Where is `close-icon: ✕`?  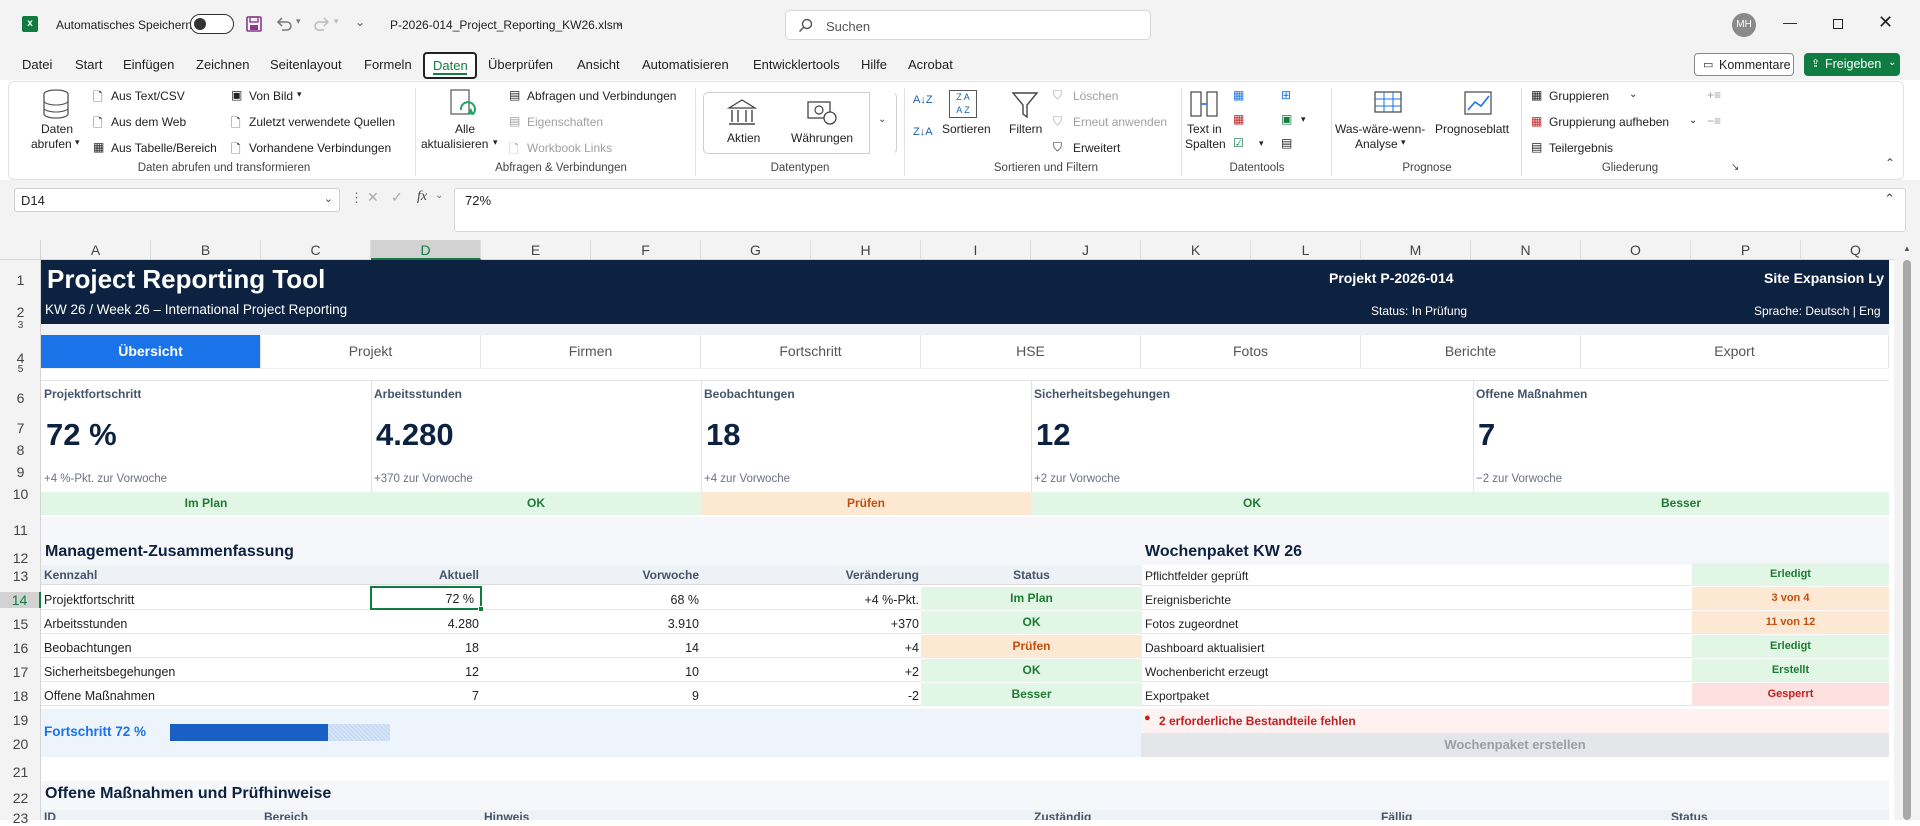 close-icon: ✕ is located at coordinates (1886, 22).